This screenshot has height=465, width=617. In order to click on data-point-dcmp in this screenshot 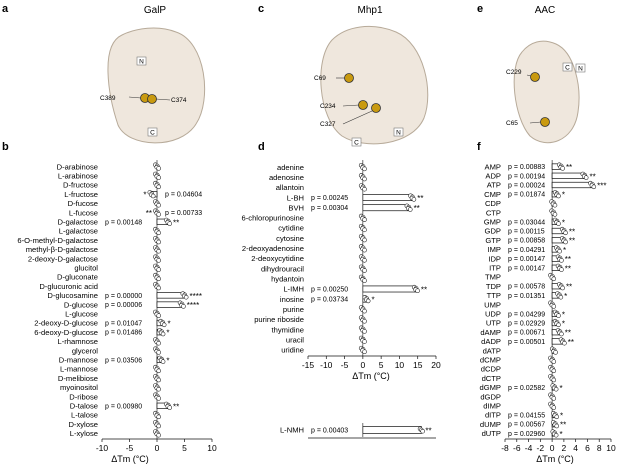, I will do `click(554, 361)`.